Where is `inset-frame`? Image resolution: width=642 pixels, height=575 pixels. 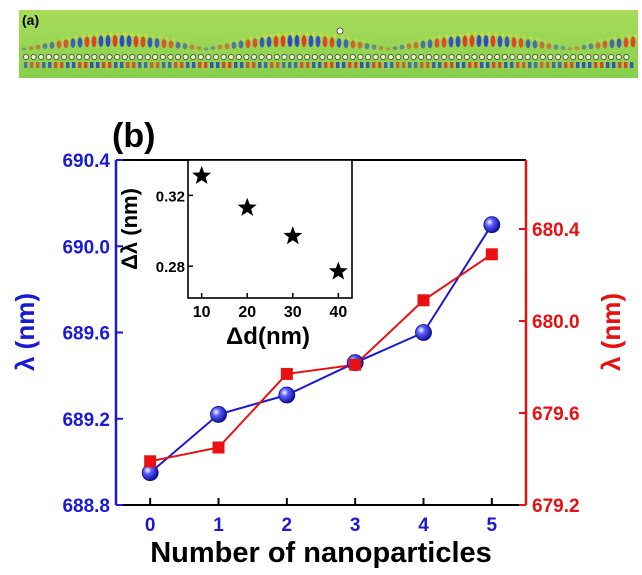
inset-frame is located at coordinates (270, 229).